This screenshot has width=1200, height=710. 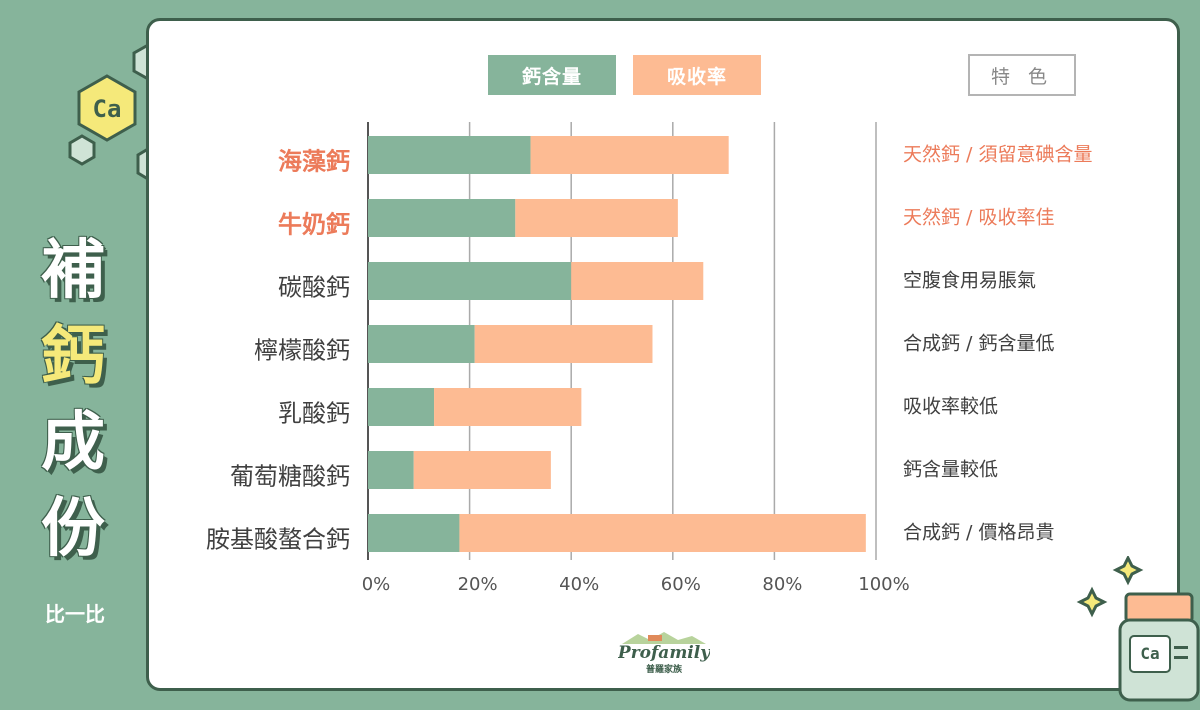 I want to click on page-title: 補 鈣 成 份, so click(x=73, y=400).